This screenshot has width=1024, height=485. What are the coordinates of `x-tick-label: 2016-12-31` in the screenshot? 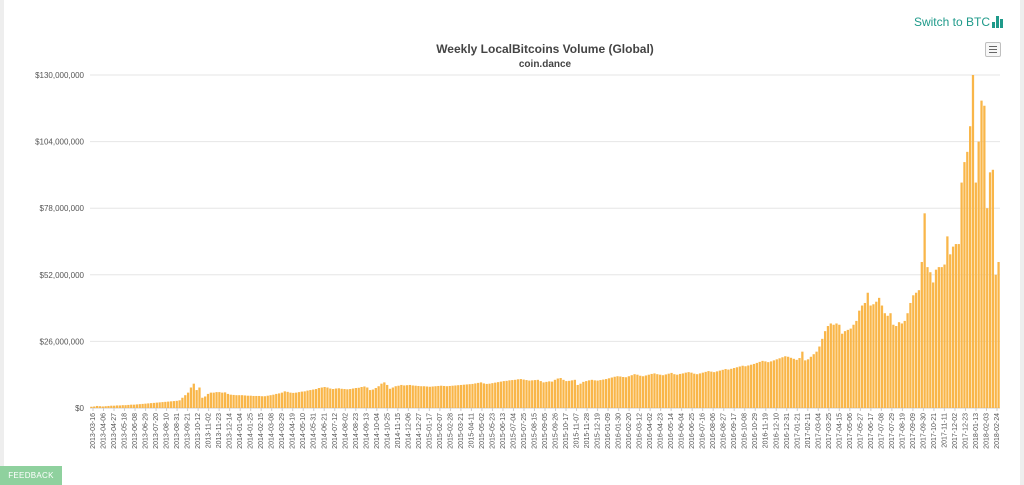 It's located at (787, 431).